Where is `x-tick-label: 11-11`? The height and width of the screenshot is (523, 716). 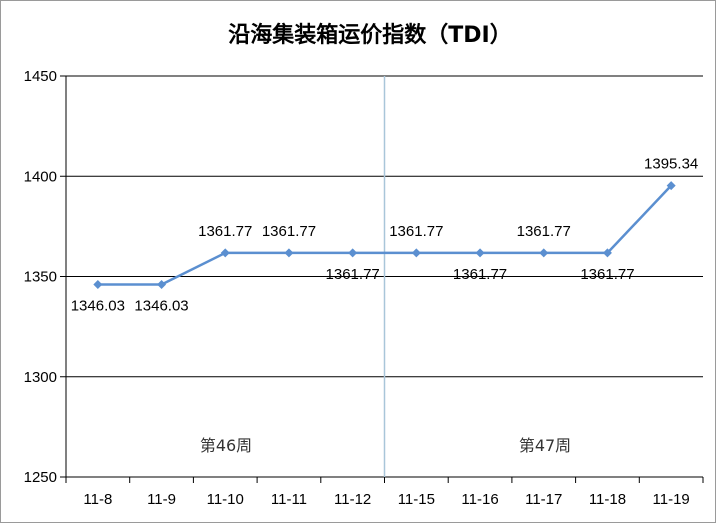
x-tick-label: 11-11 is located at coordinates (289, 499).